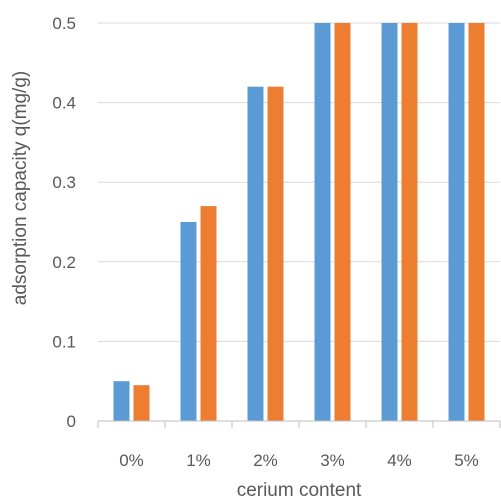 The width and height of the screenshot is (501, 497). Describe the element at coordinates (476, 222) in the screenshot. I see `bar-s1-5pct` at that location.